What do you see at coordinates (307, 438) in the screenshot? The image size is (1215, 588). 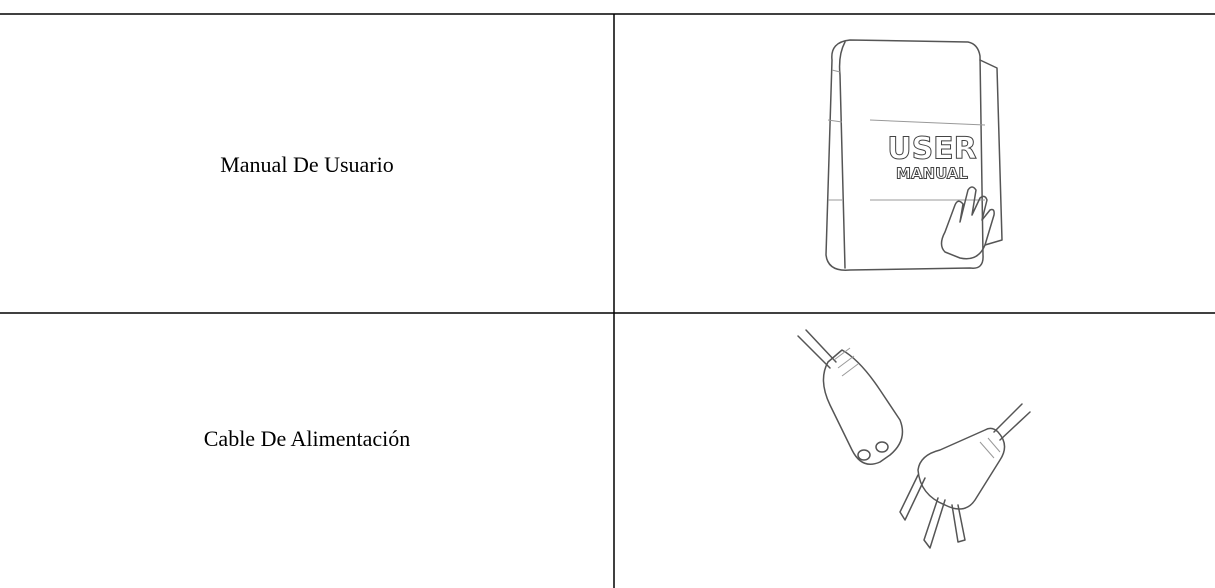 I see `cell-label: Cable De Alimentación` at bounding box center [307, 438].